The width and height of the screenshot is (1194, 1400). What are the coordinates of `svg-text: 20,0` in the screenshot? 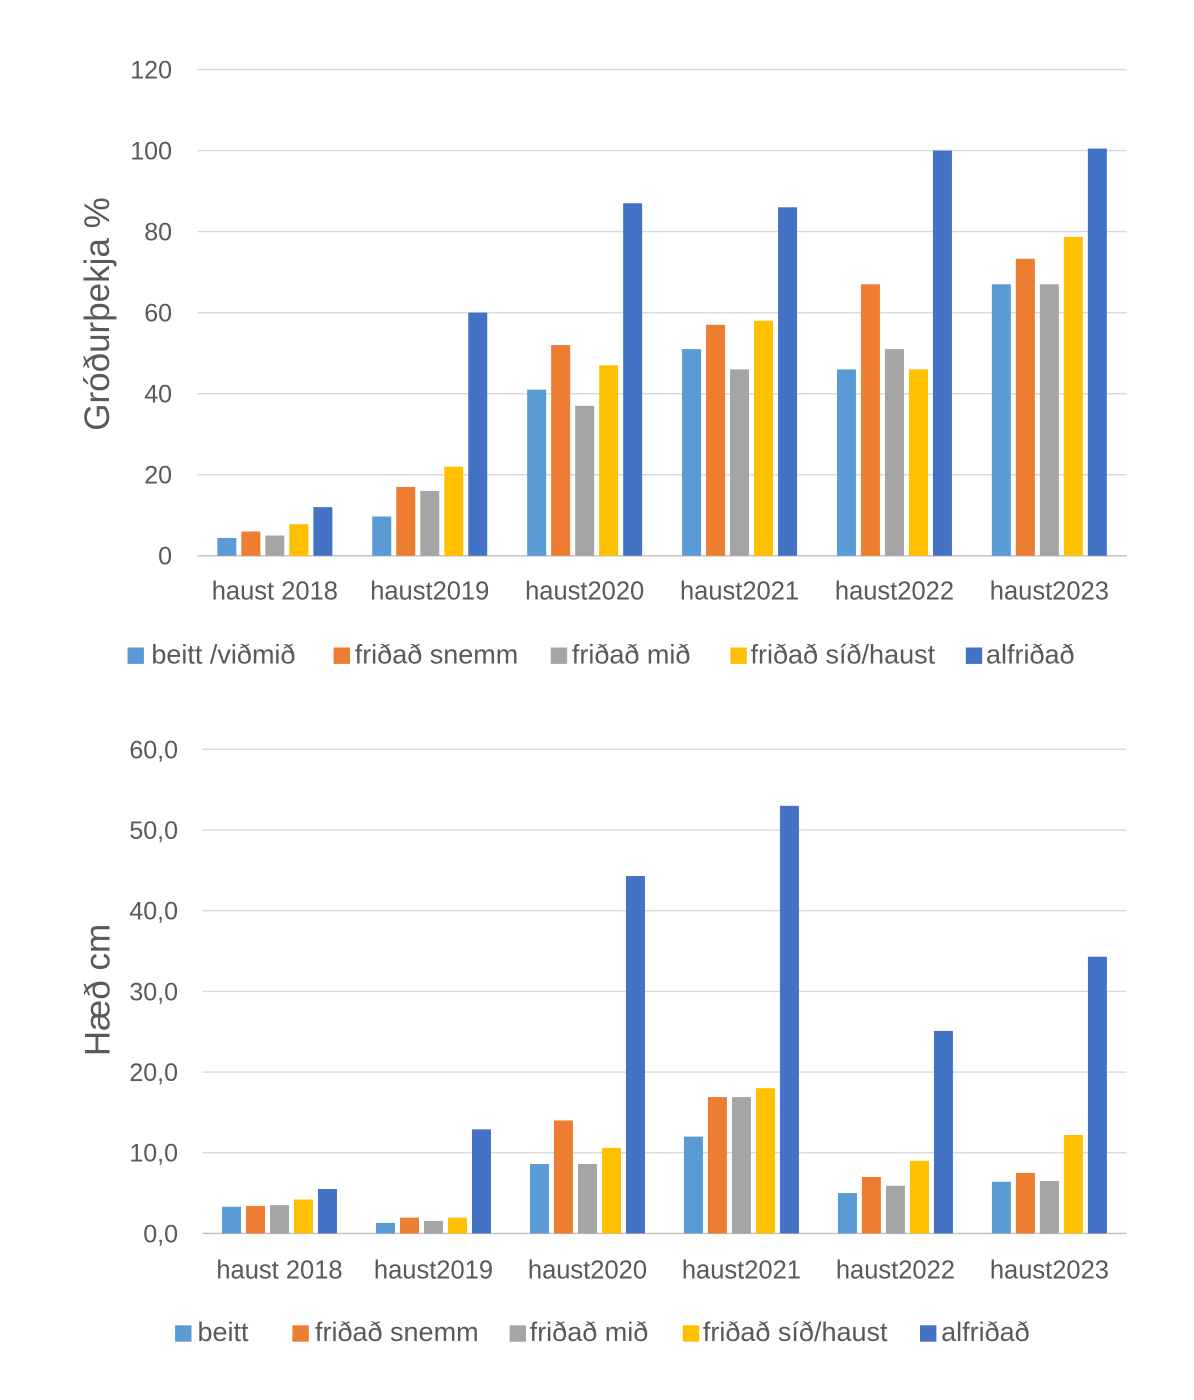 It's located at (153, 1073).